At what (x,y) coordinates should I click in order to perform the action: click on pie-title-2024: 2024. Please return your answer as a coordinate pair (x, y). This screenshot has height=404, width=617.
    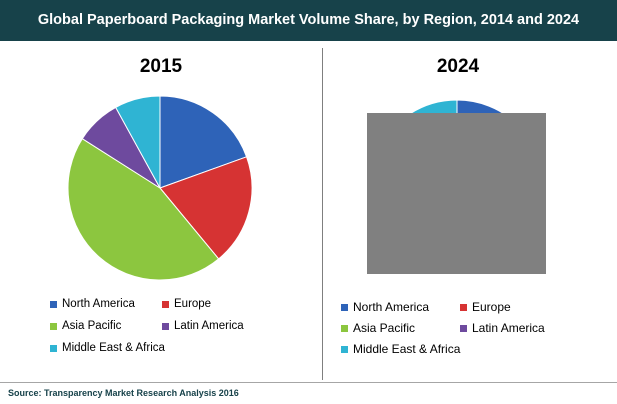
    Looking at the image, I should click on (458, 66).